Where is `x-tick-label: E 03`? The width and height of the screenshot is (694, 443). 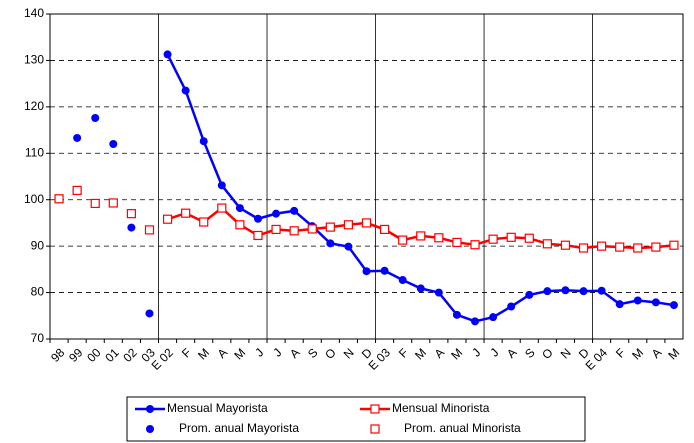
x-tick-label: E 03 is located at coordinates (380, 359).